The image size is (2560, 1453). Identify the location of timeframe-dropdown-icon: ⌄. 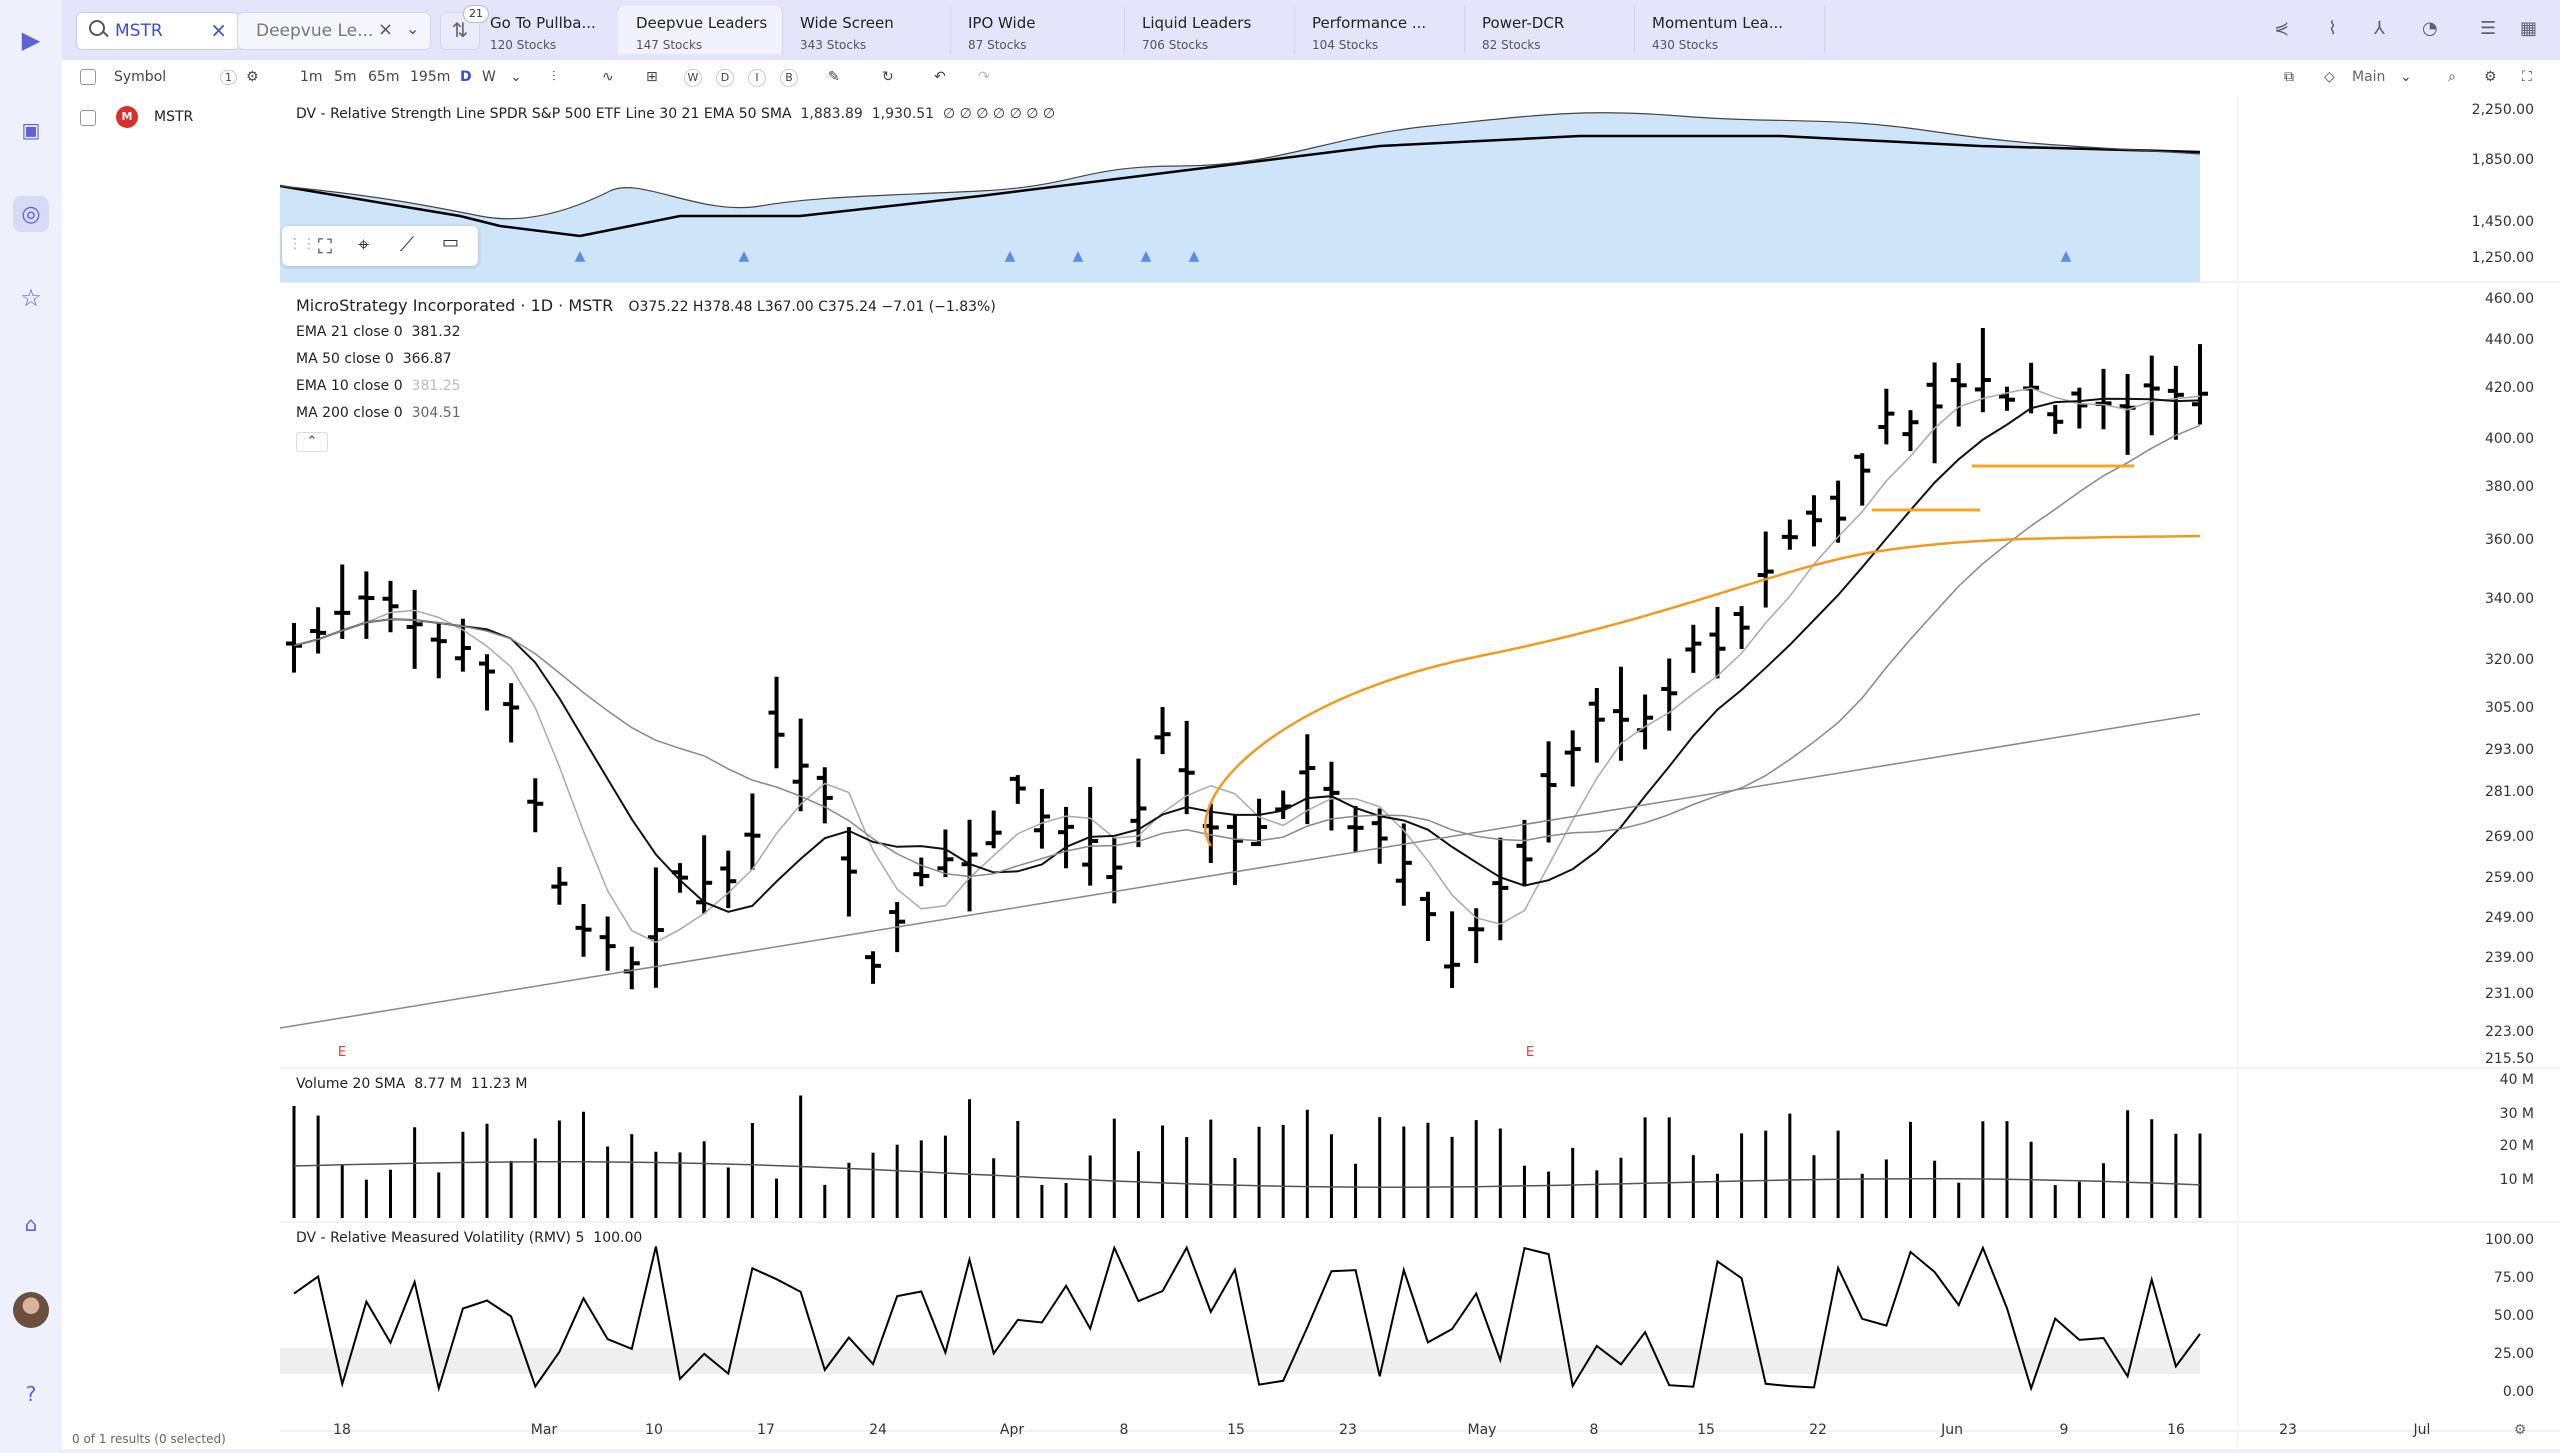
(516, 77).